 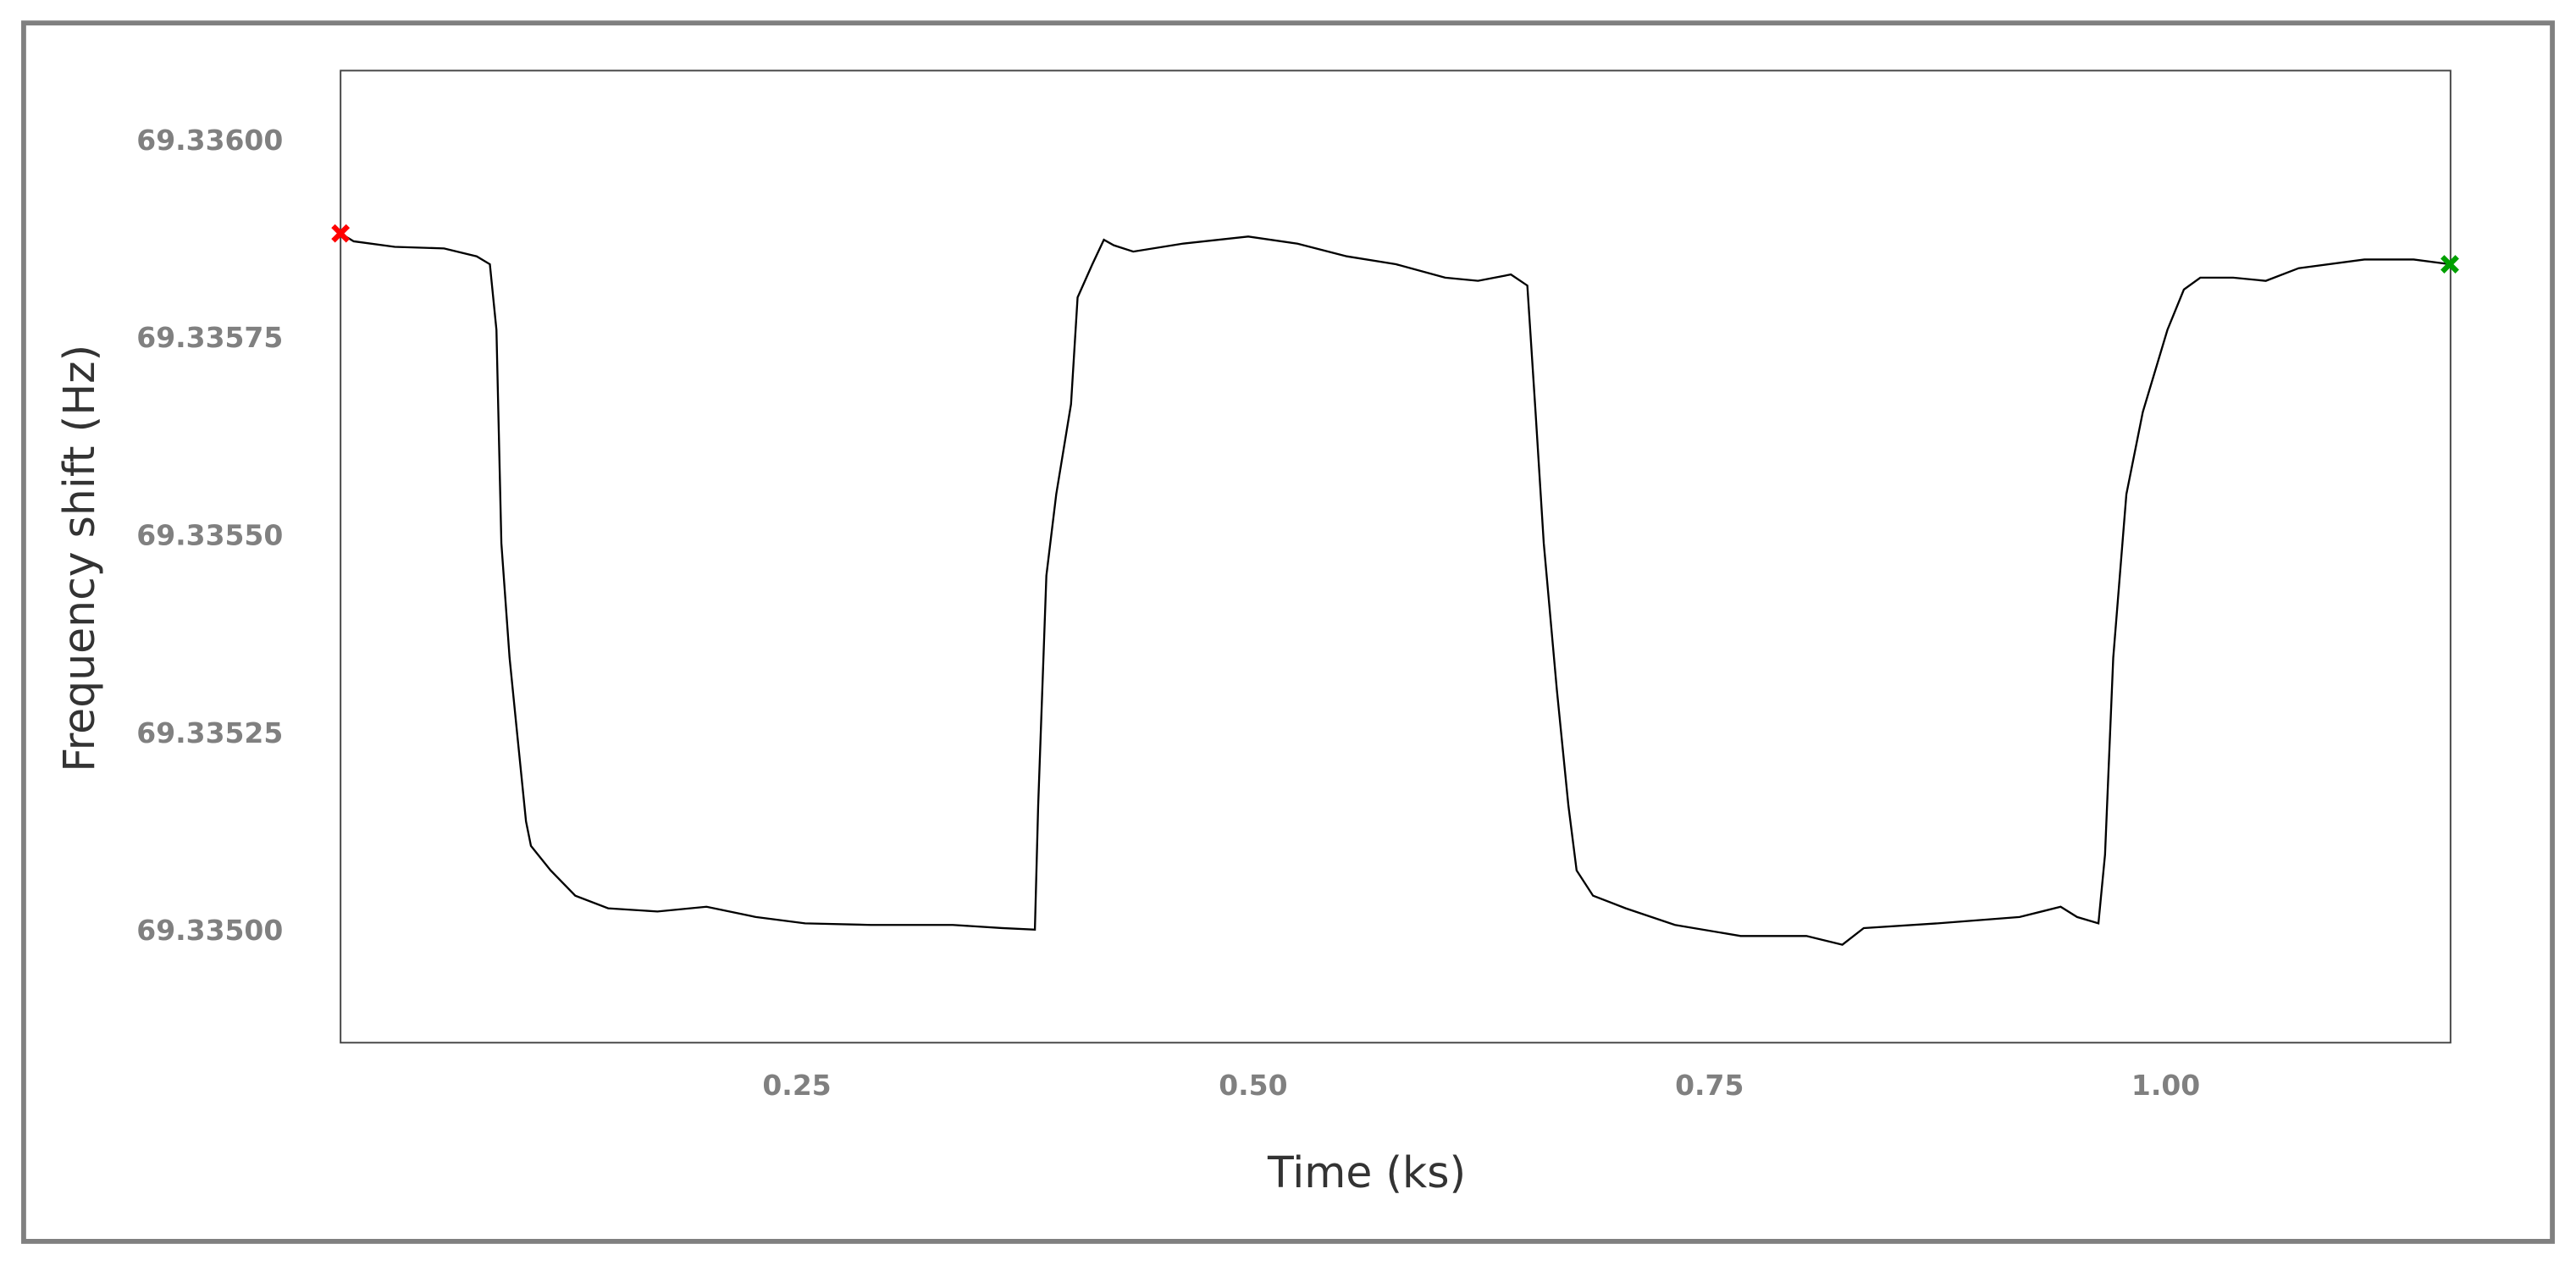 What do you see at coordinates (209, 141) in the screenshot?
I see `y-tick-label: 69.33600` at bounding box center [209, 141].